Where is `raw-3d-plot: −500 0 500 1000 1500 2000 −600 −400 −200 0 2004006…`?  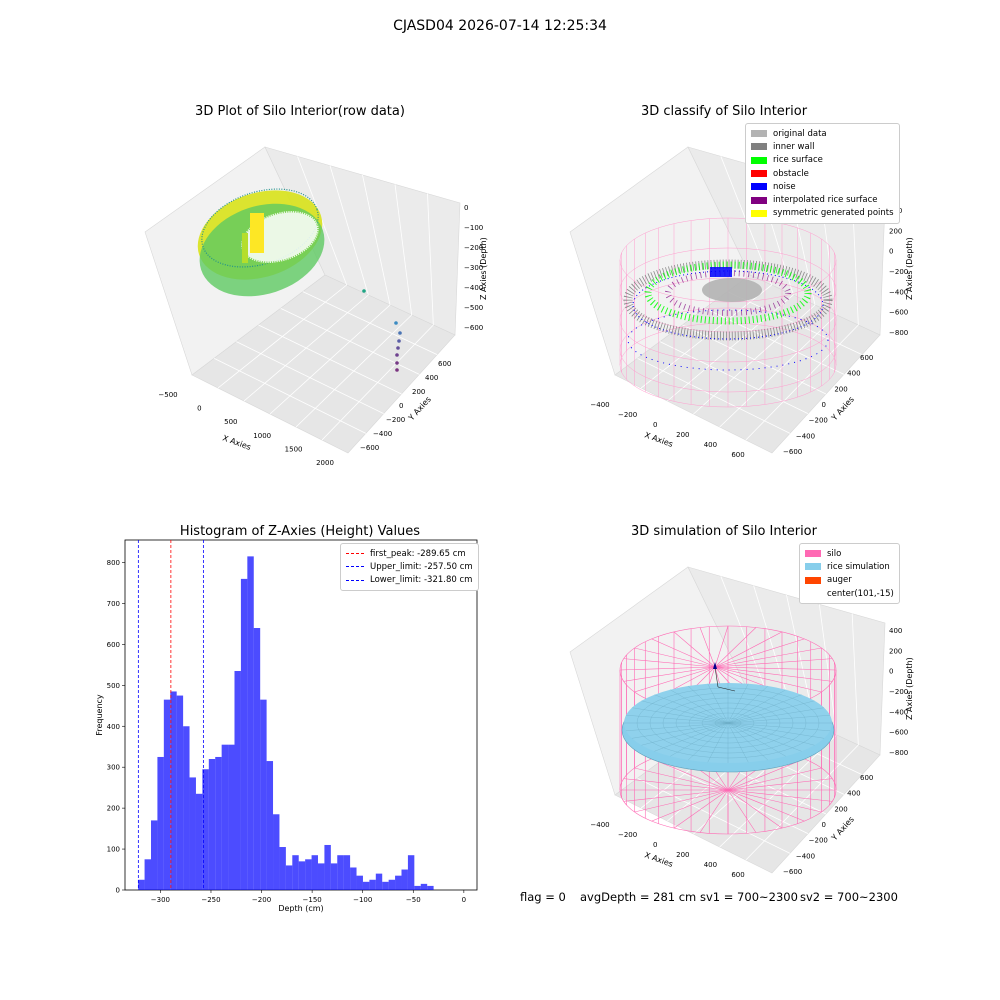 raw-3d-plot: −500 0 500 1000 1500 2000 −600 −400 −200 0 2004006… is located at coordinates (316, 305).